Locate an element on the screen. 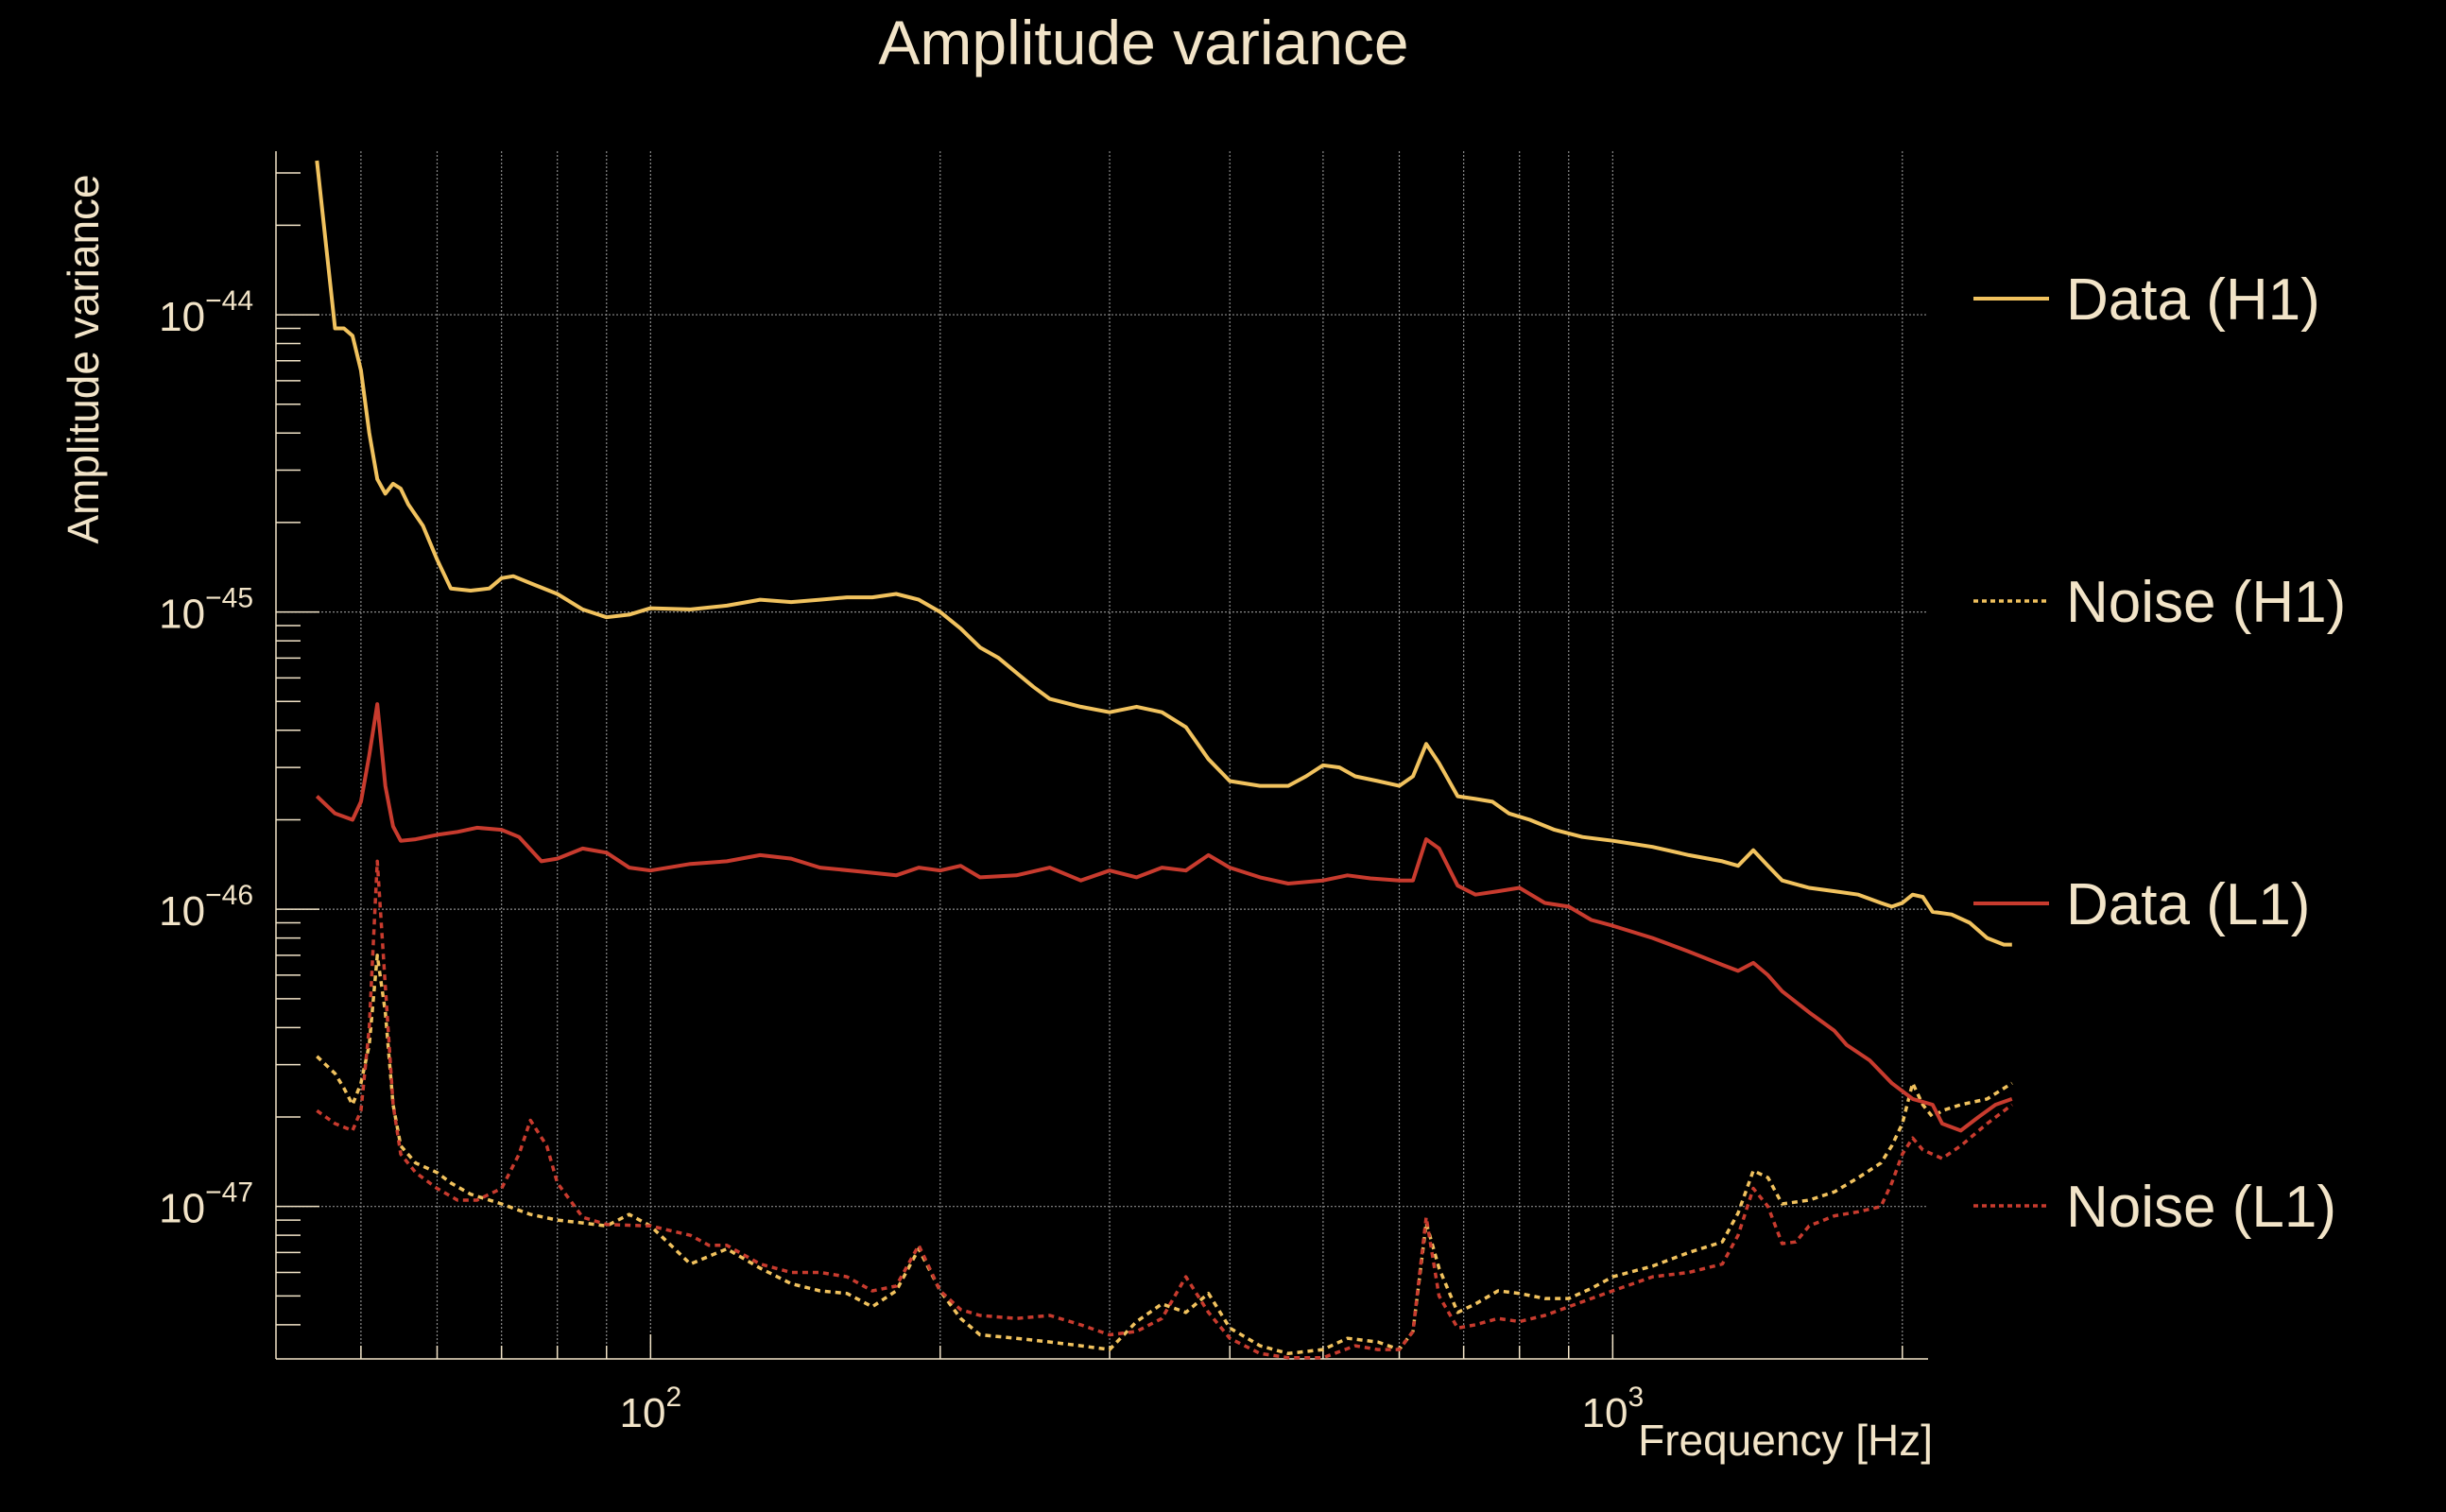 This screenshot has width=2446, height=1512. x-tick-label: 10³ is located at coordinates (1613, 1409).